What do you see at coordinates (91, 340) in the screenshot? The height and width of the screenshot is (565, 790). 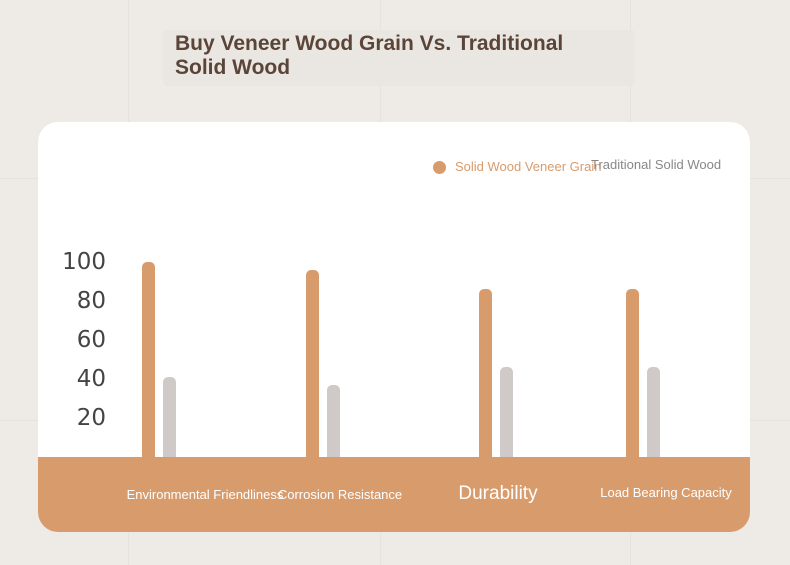 I see `y-tick-label: 60` at bounding box center [91, 340].